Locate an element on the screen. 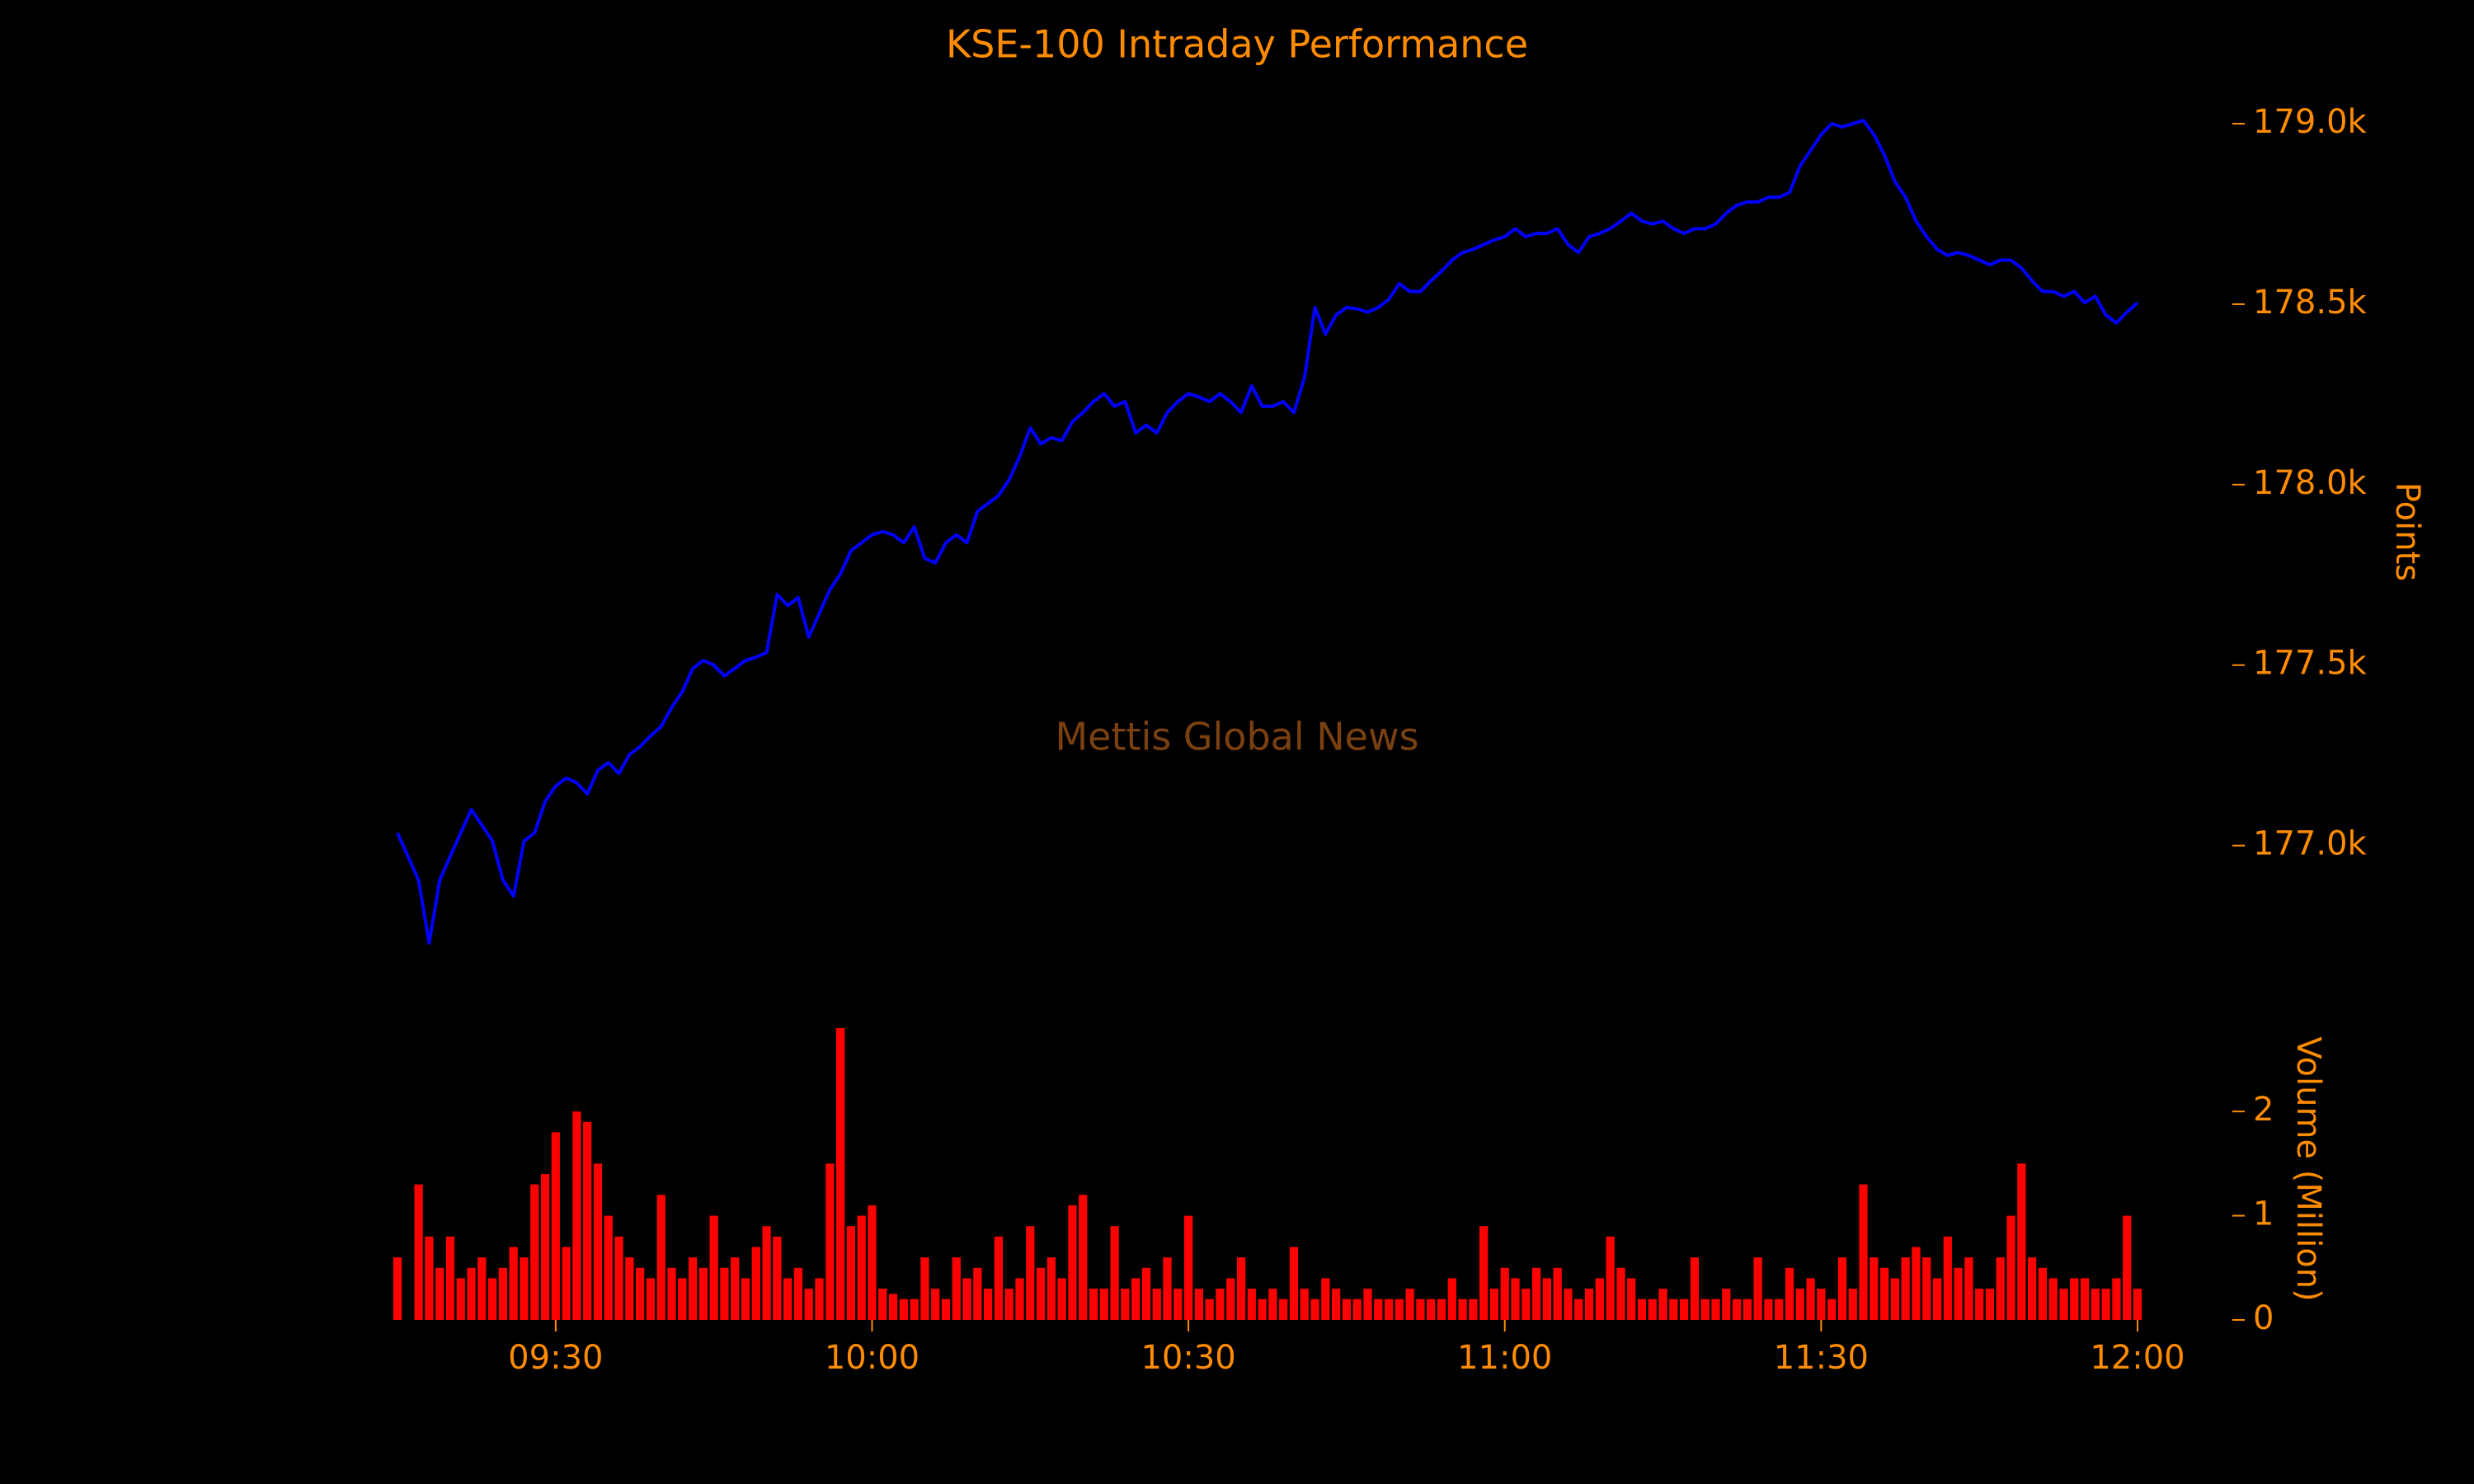 This screenshot has width=2474, height=1484. chart-title: KSE-100 Intraday Performance is located at coordinates (1237, 44).